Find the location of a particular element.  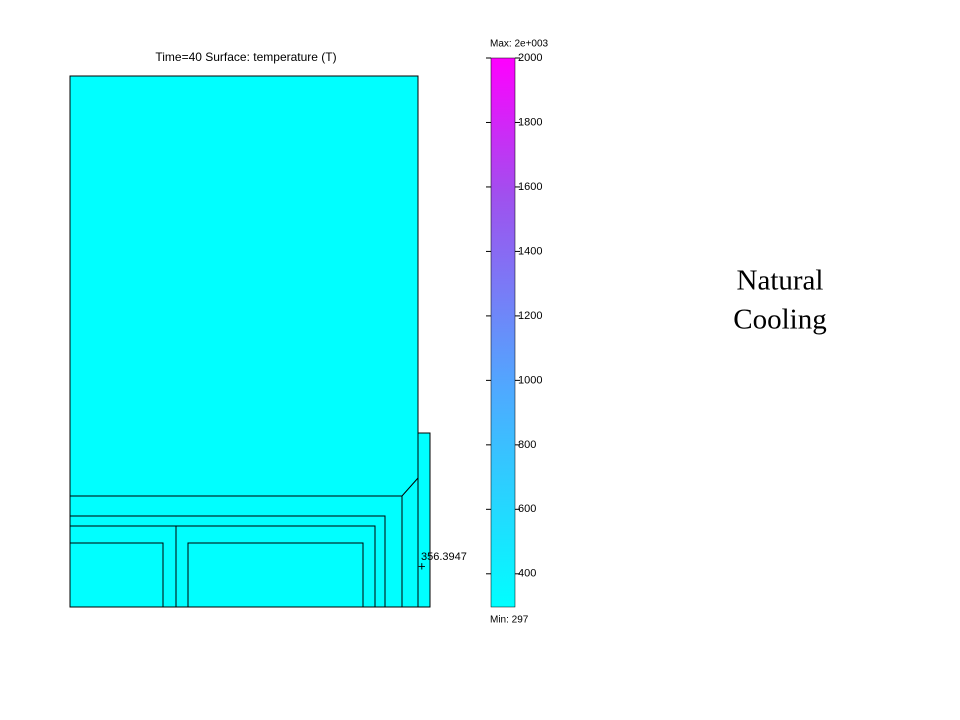

side-text: Natural is located at coordinates (780, 281).